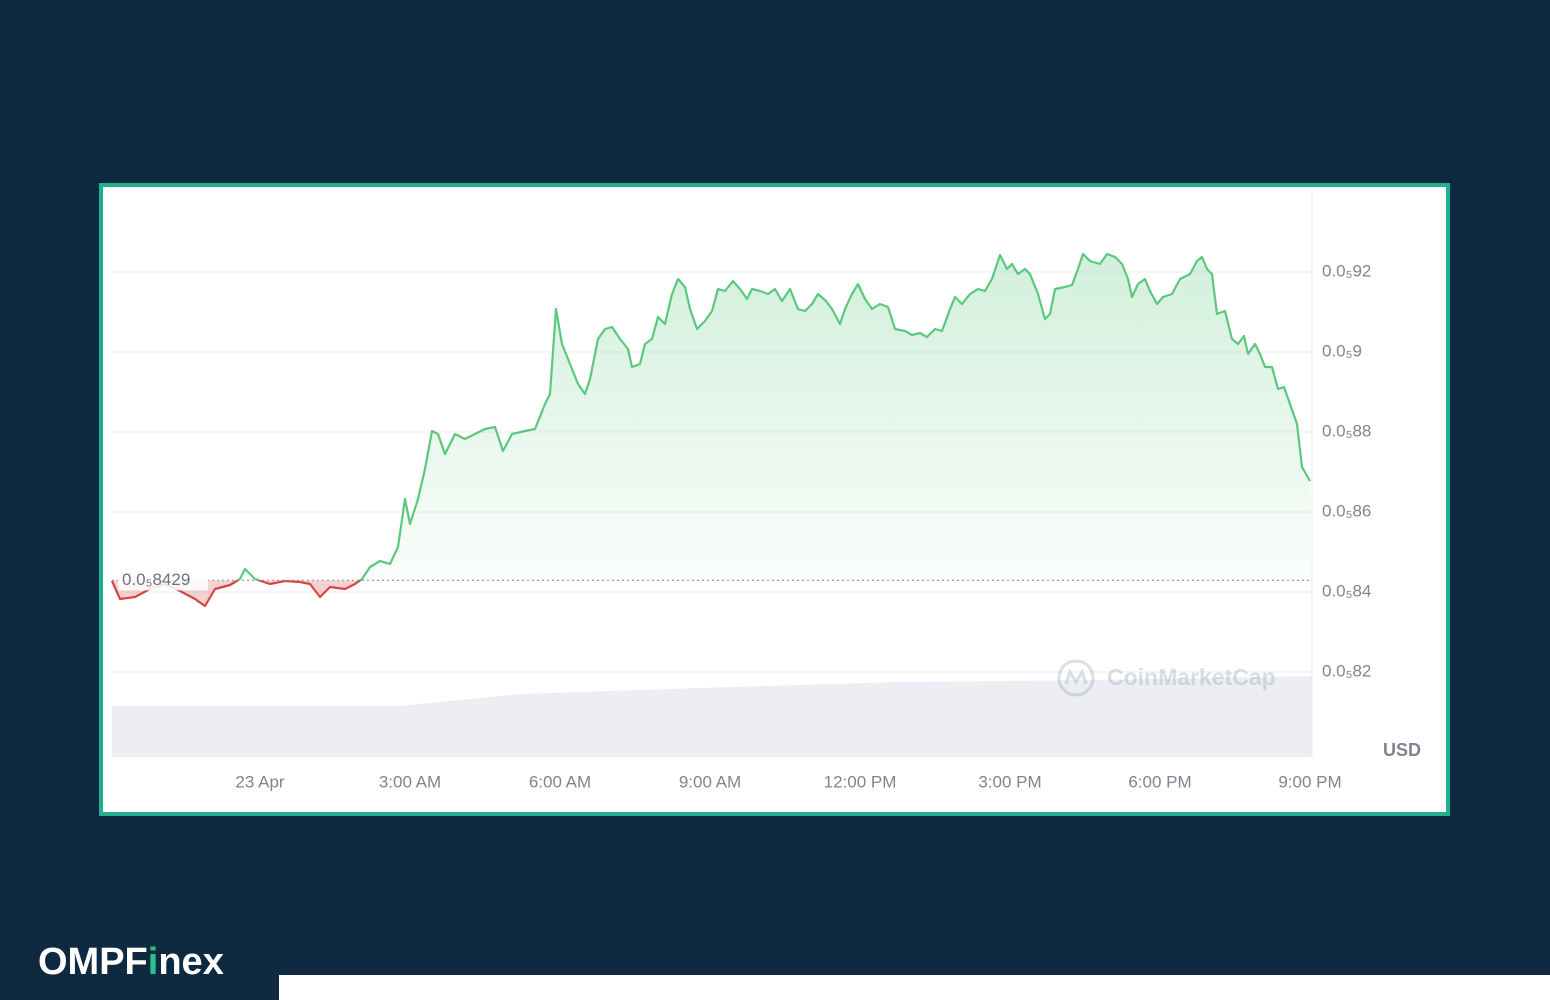  I want to click on footer-strip, so click(914, 987).